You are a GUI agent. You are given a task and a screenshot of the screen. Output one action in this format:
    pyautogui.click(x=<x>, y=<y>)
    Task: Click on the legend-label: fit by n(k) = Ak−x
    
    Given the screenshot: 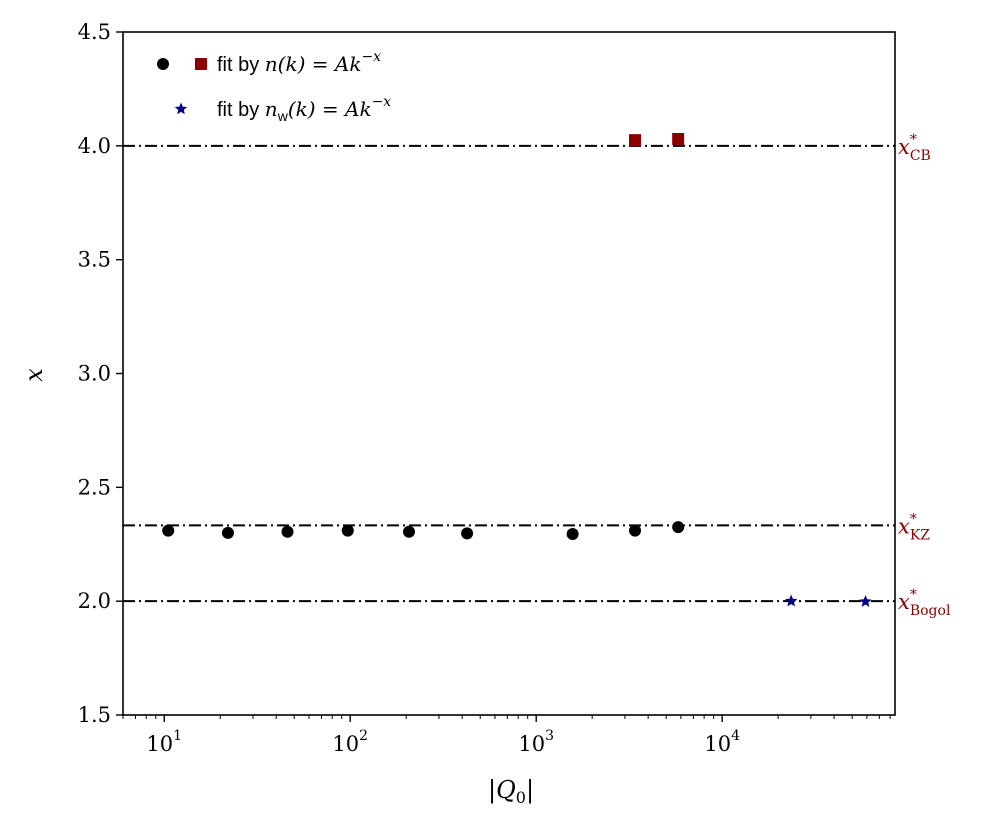 What is the action you would take?
    pyautogui.click(x=299, y=62)
    